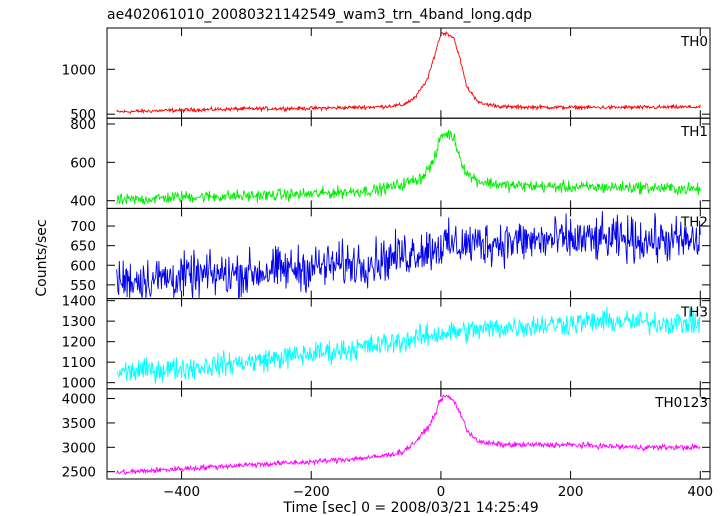  I want to click on y-tick-label-th3: 1200, so click(79, 343).